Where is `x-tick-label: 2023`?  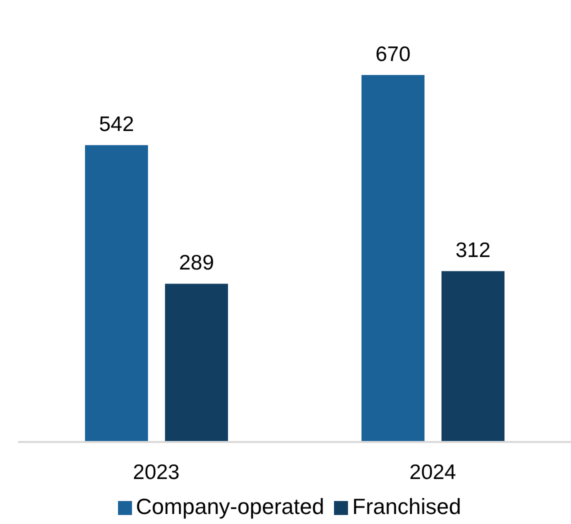
x-tick-label: 2023 is located at coordinates (156, 472).